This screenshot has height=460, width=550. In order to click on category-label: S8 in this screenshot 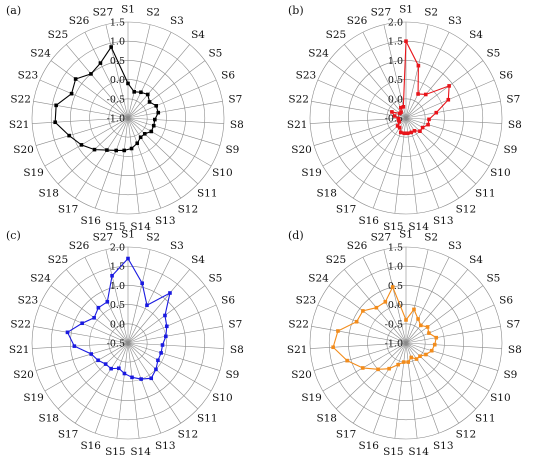, I will do `click(515, 125)`.